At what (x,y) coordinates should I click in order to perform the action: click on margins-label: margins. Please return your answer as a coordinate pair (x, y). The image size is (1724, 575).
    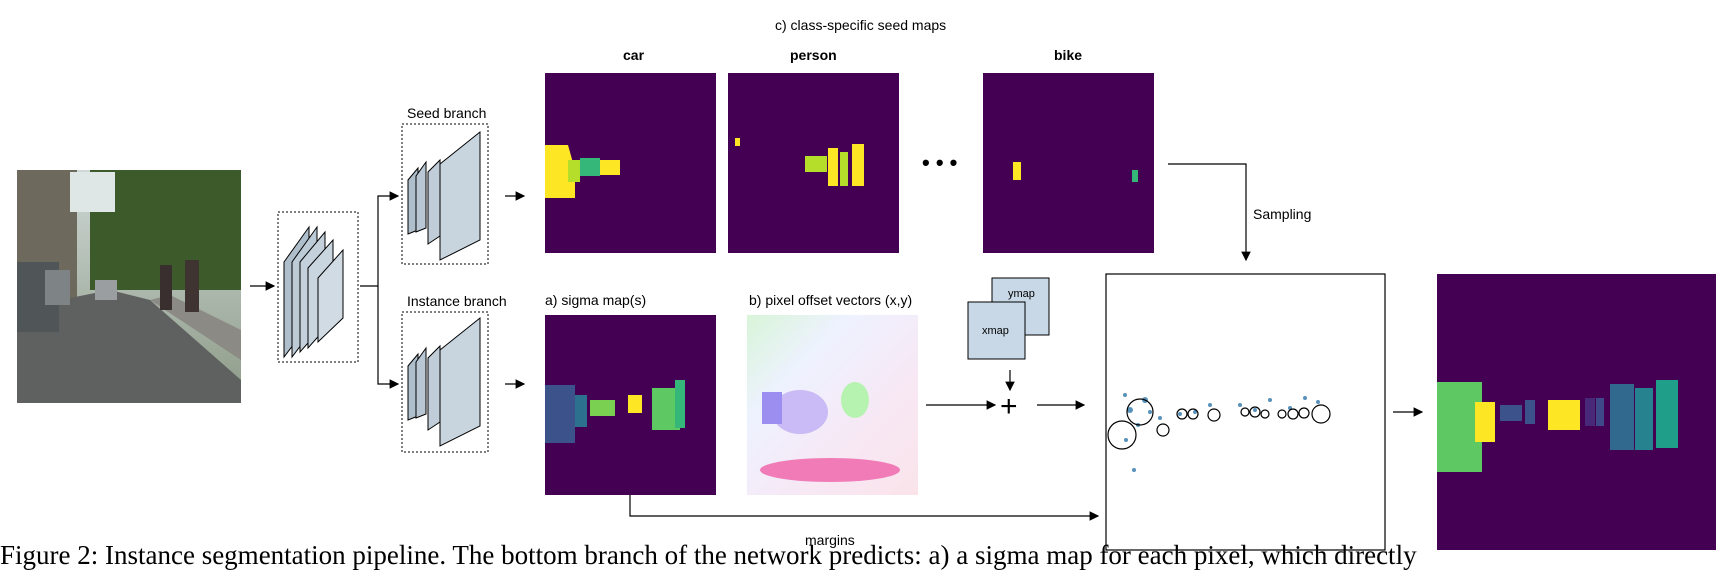
    Looking at the image, I should click on (830, 540).